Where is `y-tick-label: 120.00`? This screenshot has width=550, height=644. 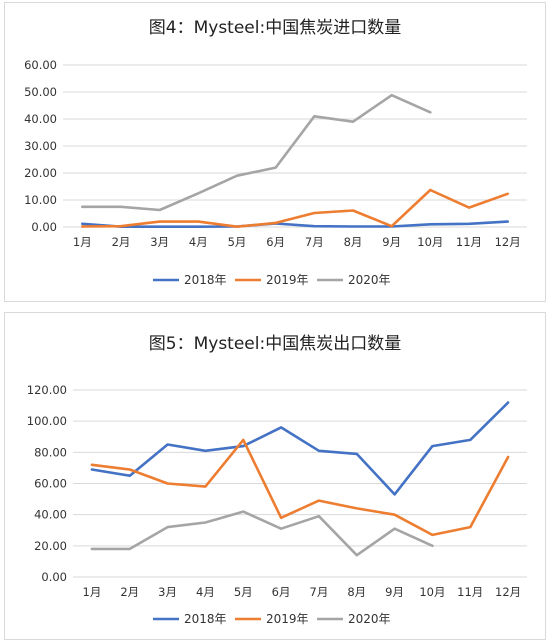 y-tick-label: 120.00 is located at coordinates (47, 390).